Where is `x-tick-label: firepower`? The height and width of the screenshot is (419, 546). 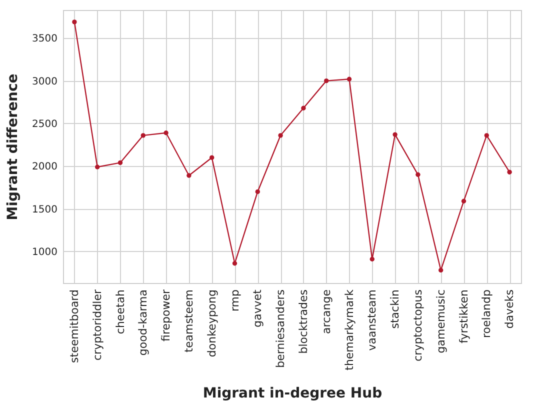 x-tick-label: firepower is located at coordinates (166, 315).